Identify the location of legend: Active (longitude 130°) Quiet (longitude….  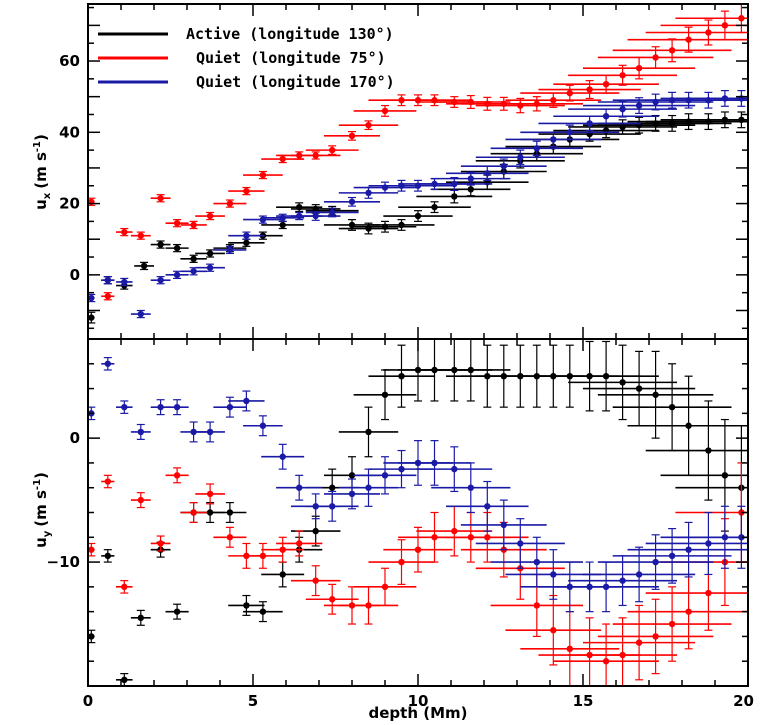
(246, 58).